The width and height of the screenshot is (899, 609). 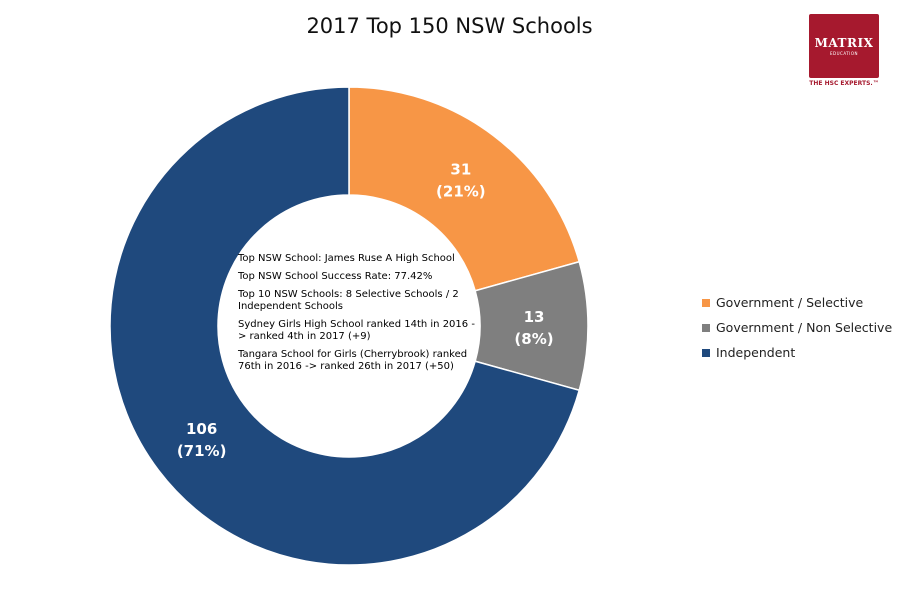 I want to click on center-note: Top NSW School Success Rate: 77.42%, so click(x=335, y=276).